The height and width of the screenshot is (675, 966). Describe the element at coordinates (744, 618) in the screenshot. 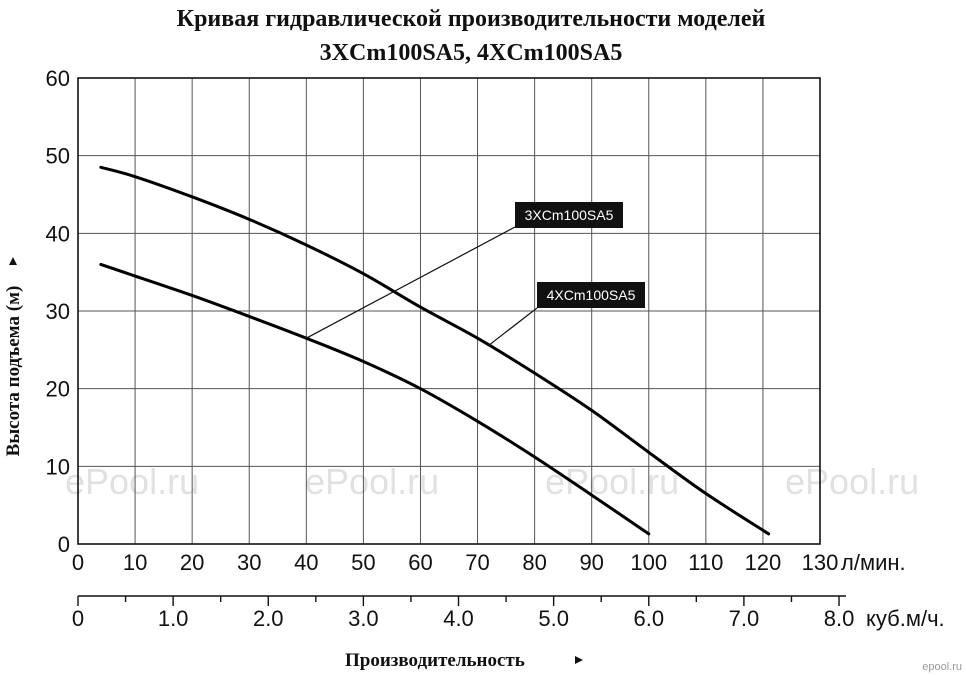

I see `x2-tick-label: 7.0` at that location.